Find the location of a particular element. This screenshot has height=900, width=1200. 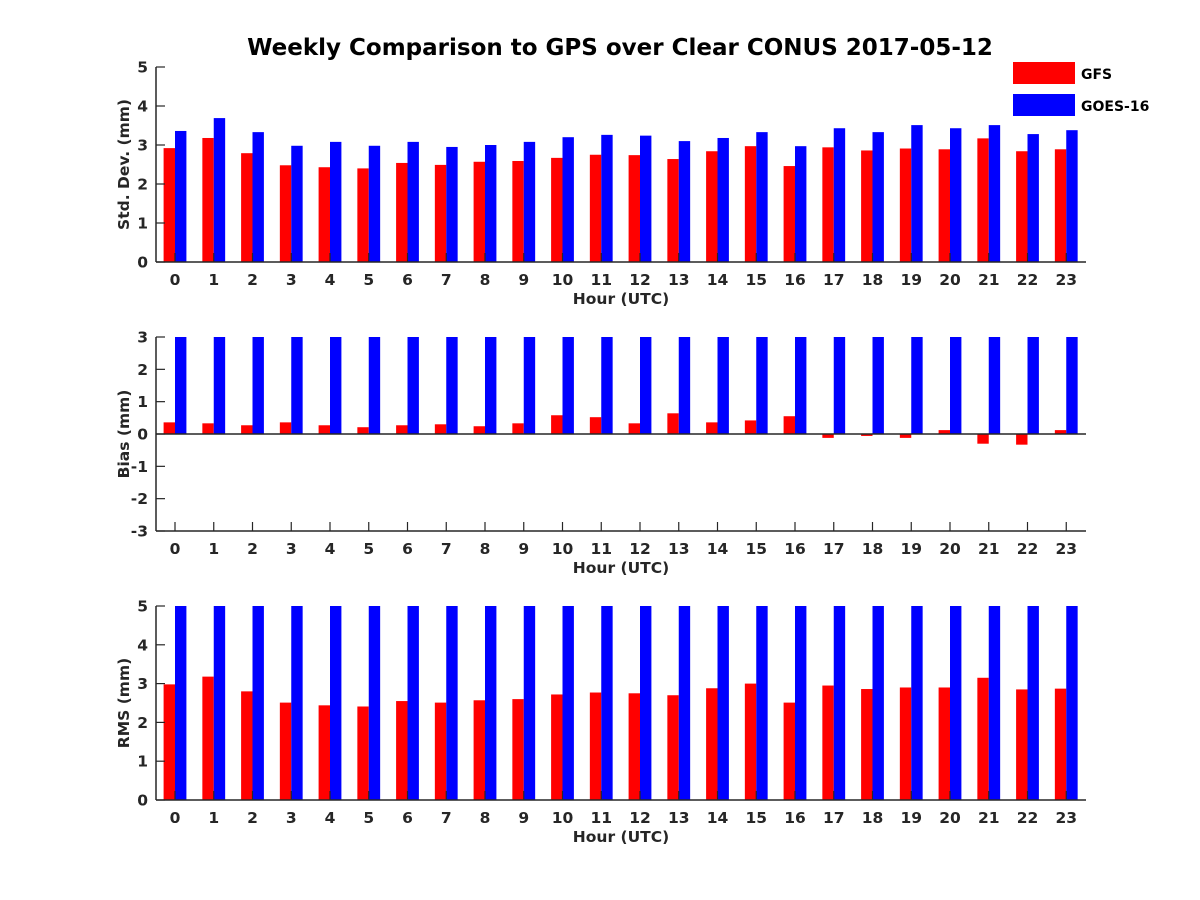

rms-ytick-label: 4 is located at coordinates (142, 645).